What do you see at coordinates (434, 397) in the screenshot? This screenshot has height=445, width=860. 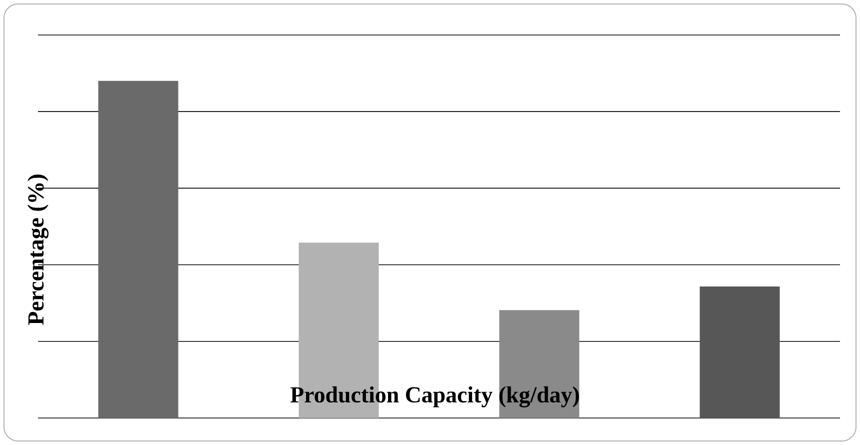 I see `x-axis-title: Production Capacity (kg/day)` at bounding box center [434, 397].